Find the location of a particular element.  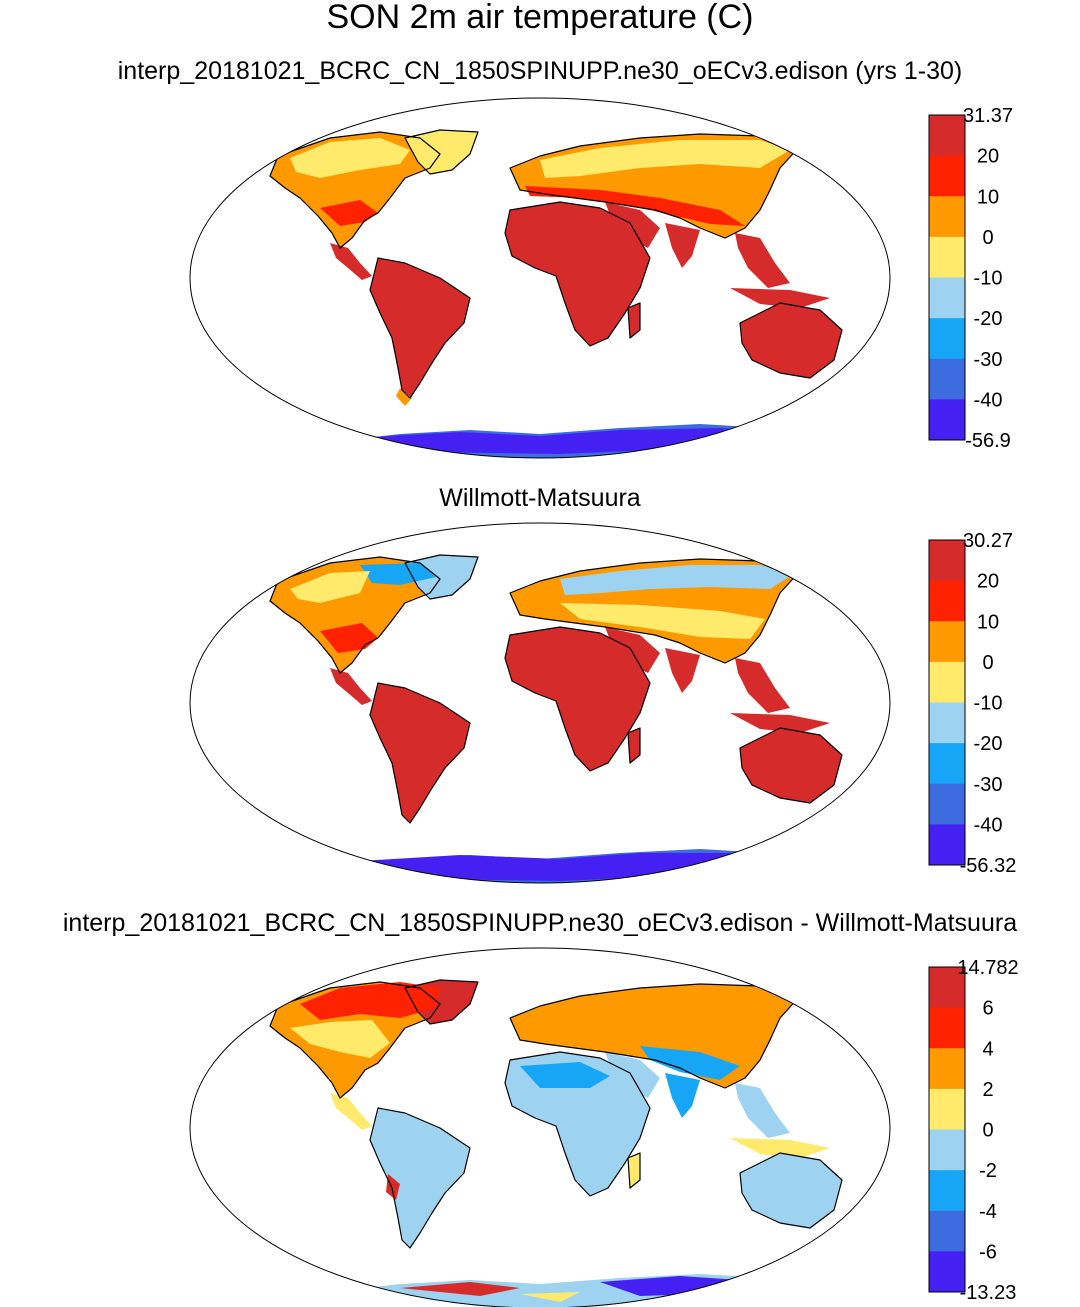

land-seAsia is located at coordinates (762, 685).